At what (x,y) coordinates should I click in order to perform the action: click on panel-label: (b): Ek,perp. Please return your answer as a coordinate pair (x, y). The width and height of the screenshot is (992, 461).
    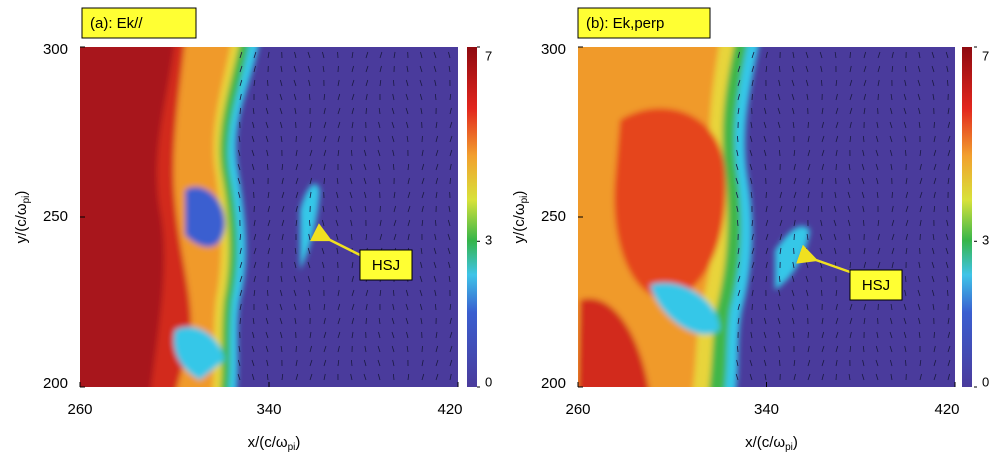
    Looking at the image, I should click on (625, 23).